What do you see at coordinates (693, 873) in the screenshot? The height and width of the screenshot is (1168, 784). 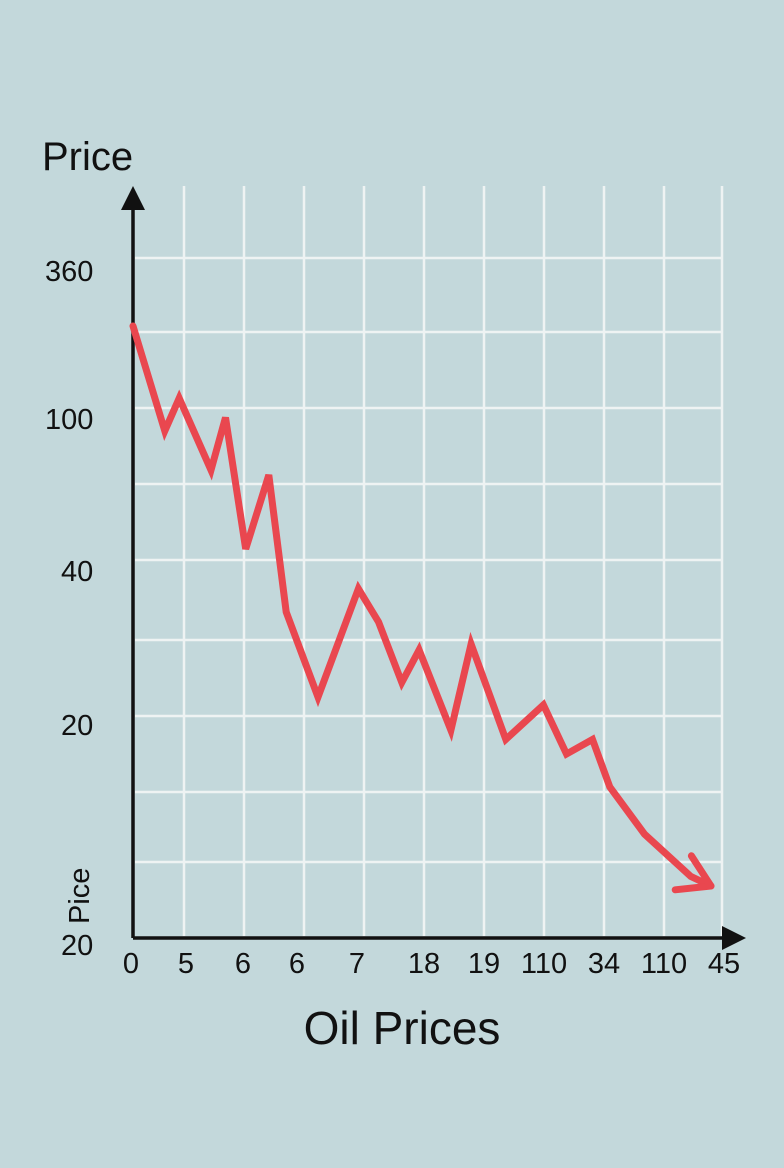 I see `series-end-arrowhead` at bounding box center [693, 873].